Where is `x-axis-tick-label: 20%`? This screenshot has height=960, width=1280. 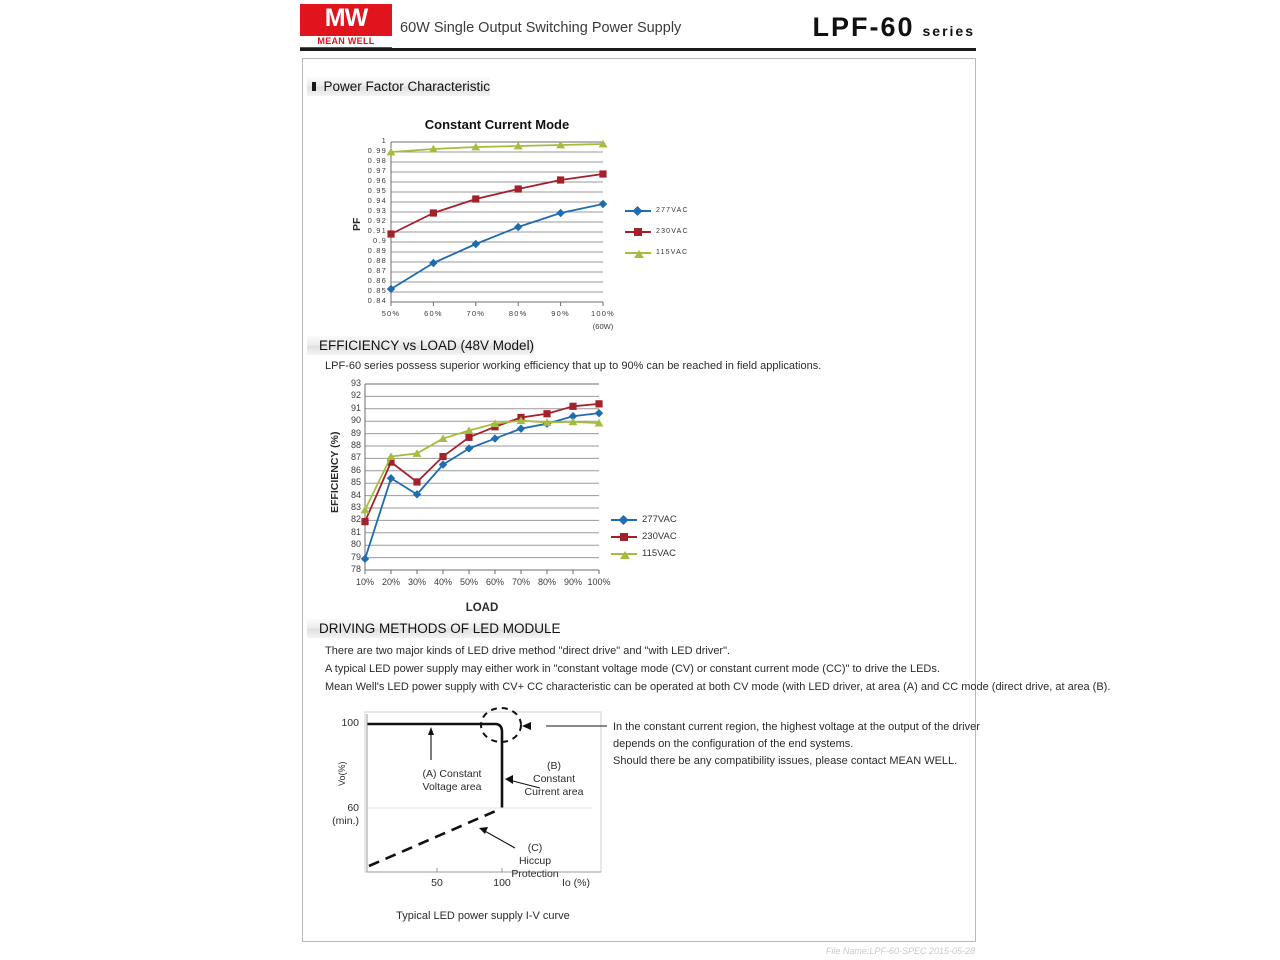
x-axis-tick-label: 20% is located at coordinates (390, 582).